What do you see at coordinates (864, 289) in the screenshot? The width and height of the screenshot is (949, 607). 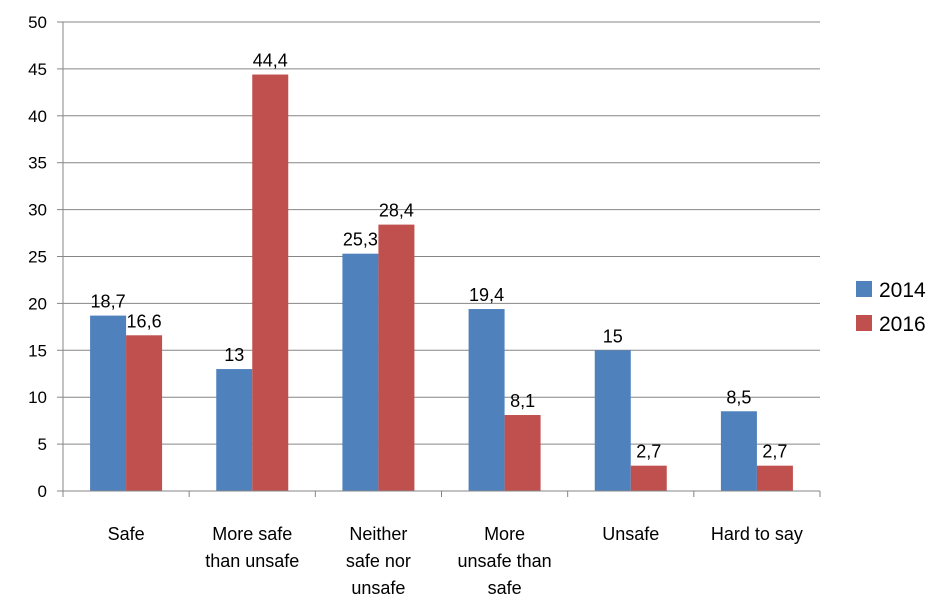 I see `legend-swatch-2014` at bounding box center [864, 289].